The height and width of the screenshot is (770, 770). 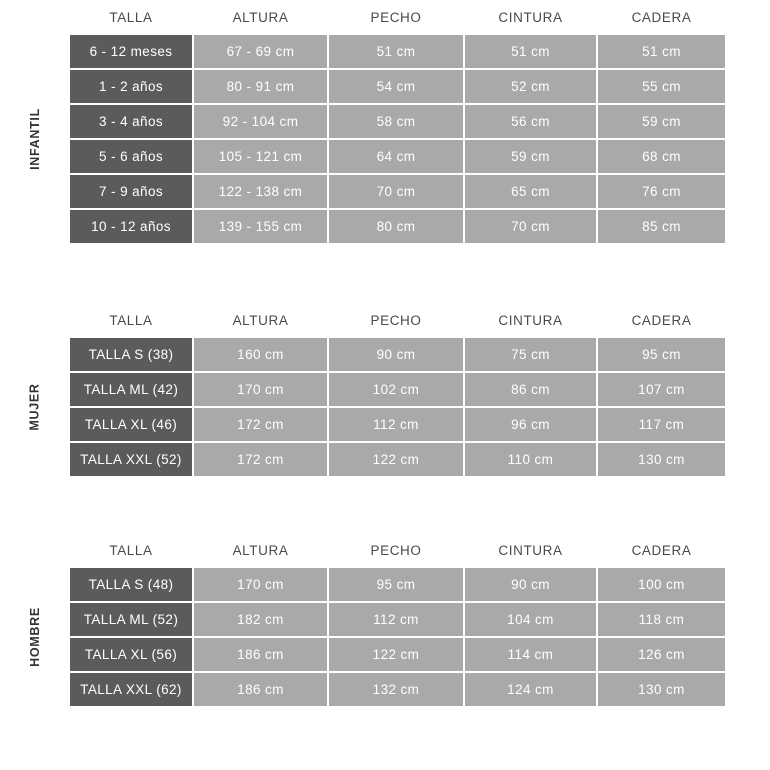 I want to click on measurement-cell: 56 cm, so click(x=530, y=121).